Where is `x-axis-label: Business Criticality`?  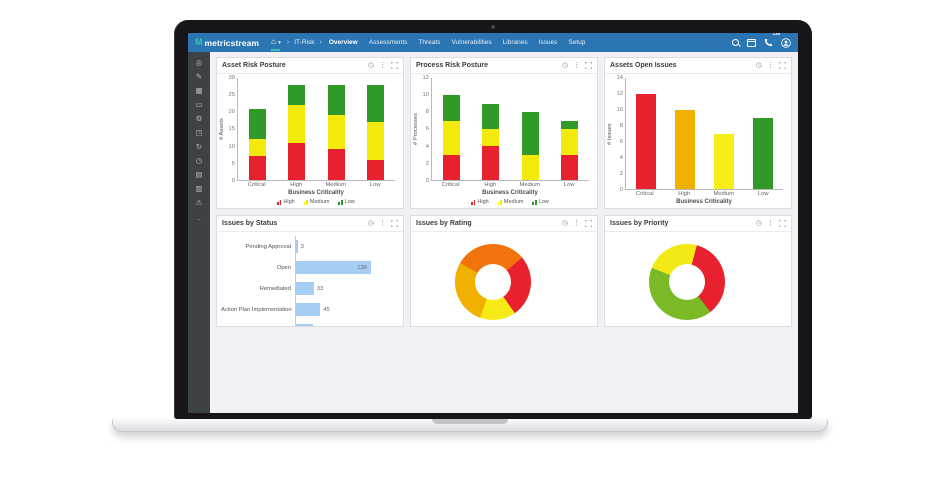
x-axis-label: Business Criticality is located at coordinates (704, 202).